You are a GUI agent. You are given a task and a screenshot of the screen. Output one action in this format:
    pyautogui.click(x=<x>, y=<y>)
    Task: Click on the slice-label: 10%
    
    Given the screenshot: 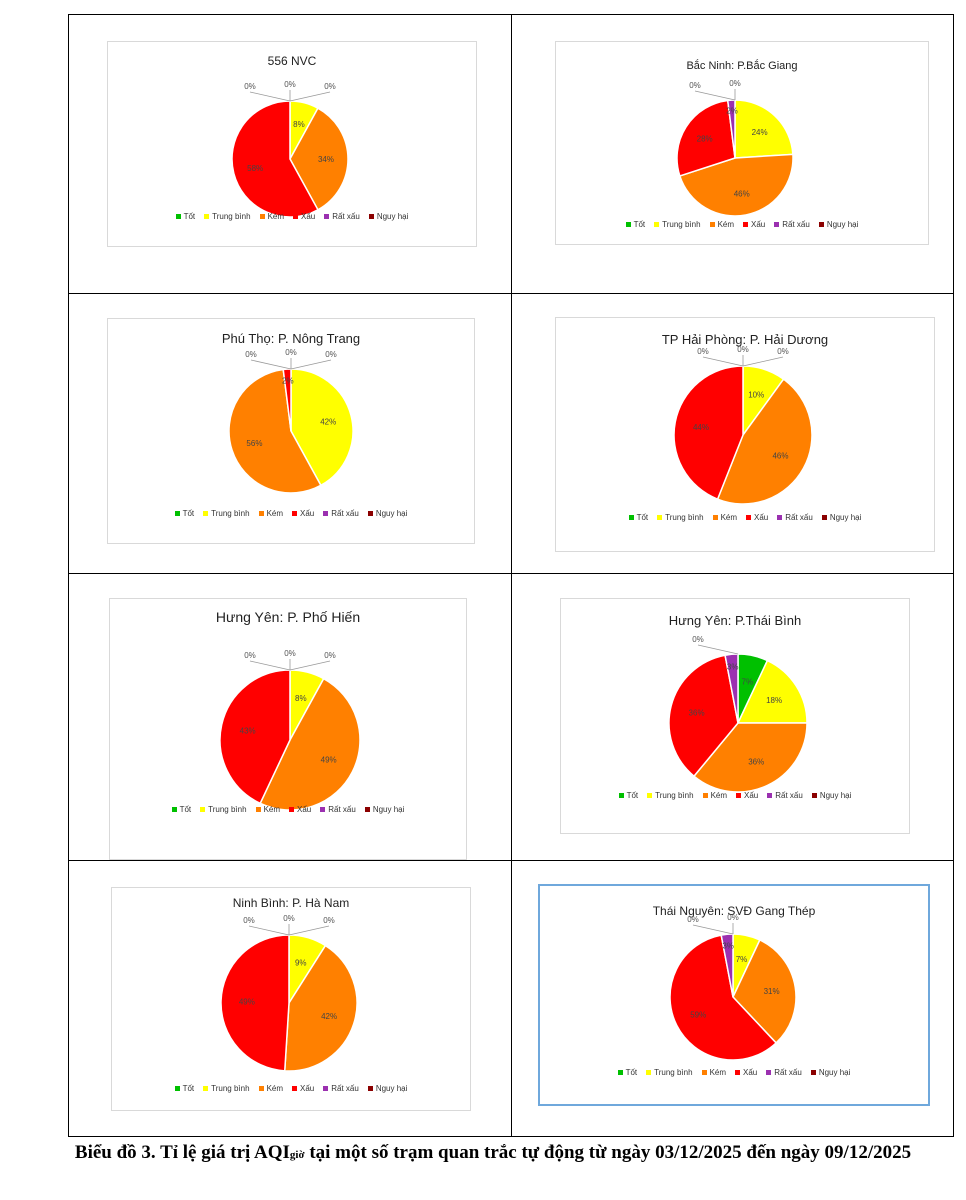 What is the action you would take?
    pyautogui.click(x=756, y=394)
    